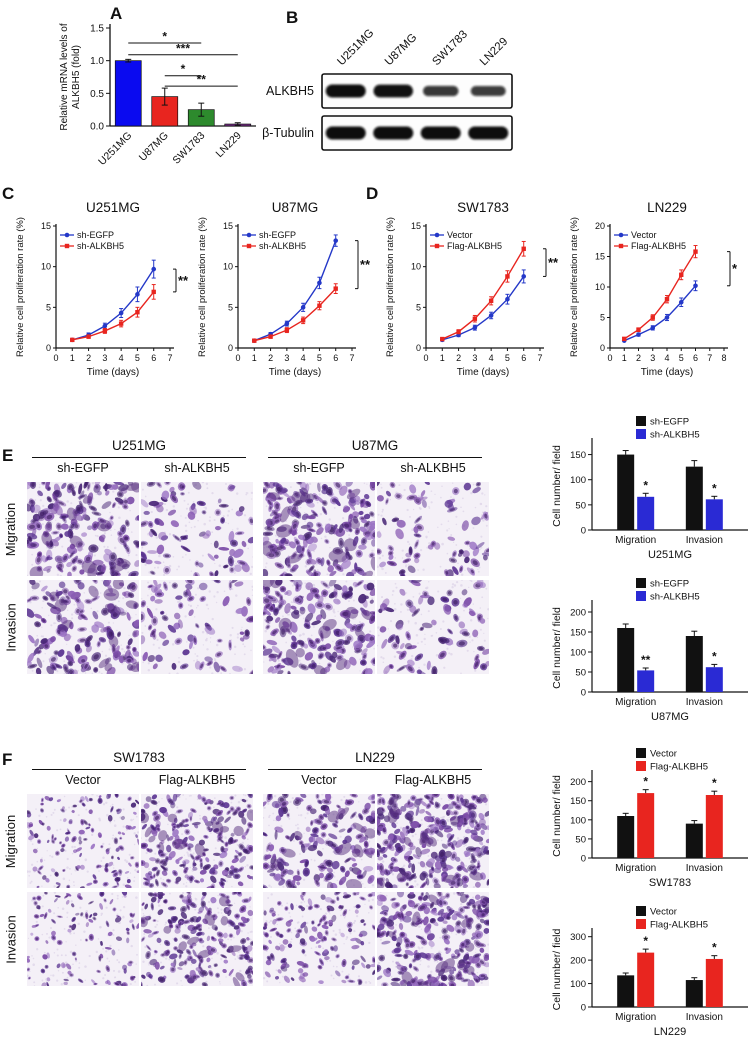 This screenshot has width=754, height=1051. I want to click on svg-text: Migration, so click(635, 702).